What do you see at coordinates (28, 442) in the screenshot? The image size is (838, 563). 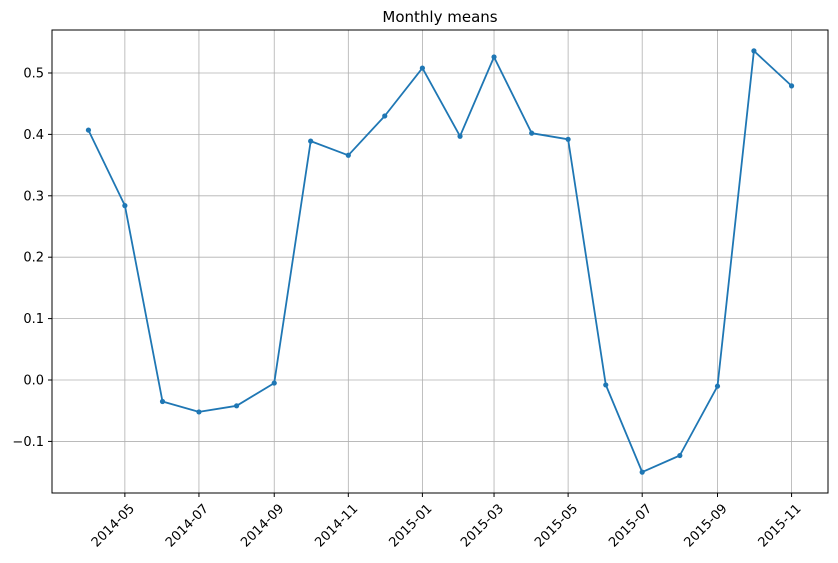 I see `y-tick-label: −0.1` at bounding box center [28, 442].